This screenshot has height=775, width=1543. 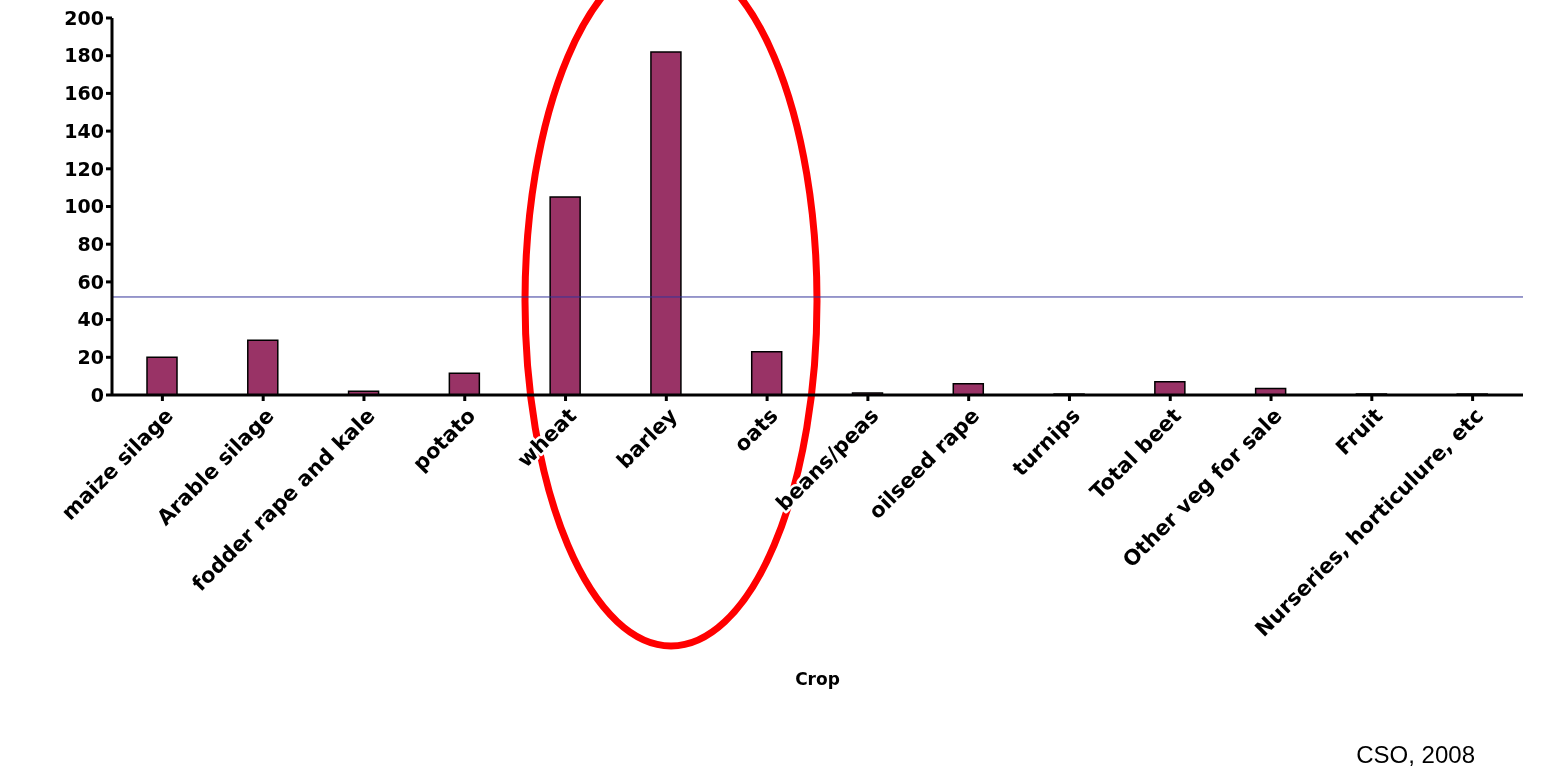 I want to click on y-tick-label: 40, so click(x=90, y=319).